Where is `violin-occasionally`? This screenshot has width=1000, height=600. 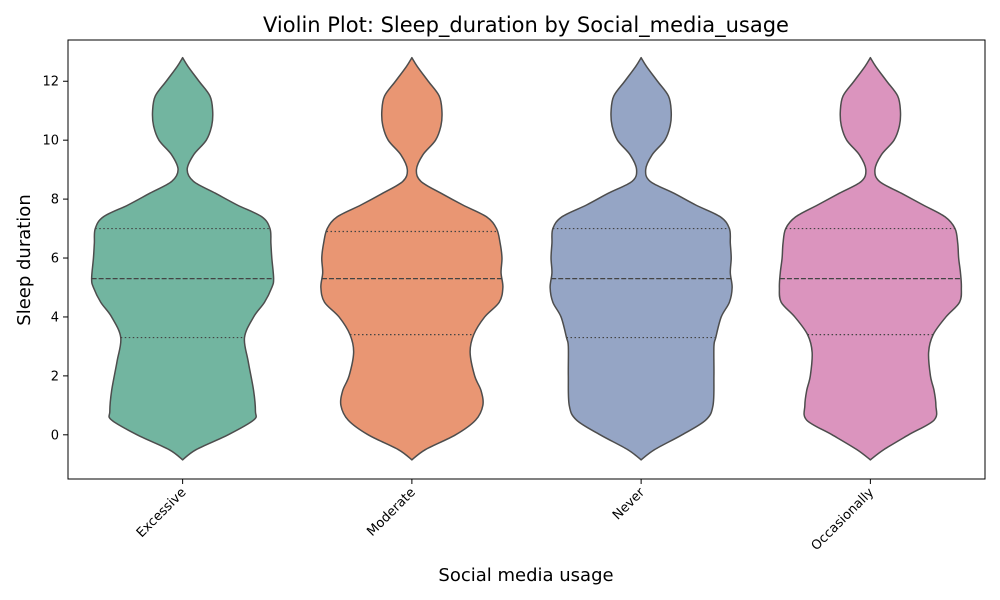
violin-occasionally is located at coordinates (870, 258).